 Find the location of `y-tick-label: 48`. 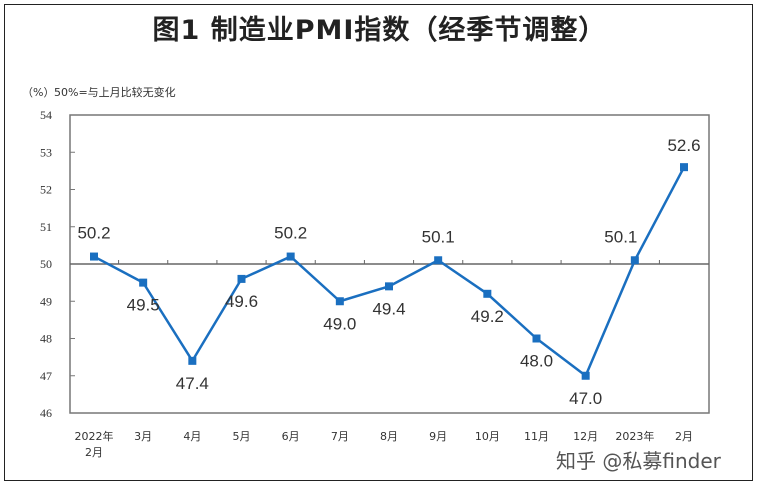

y-tick-label: 48 is located at coordinates (46, 339).